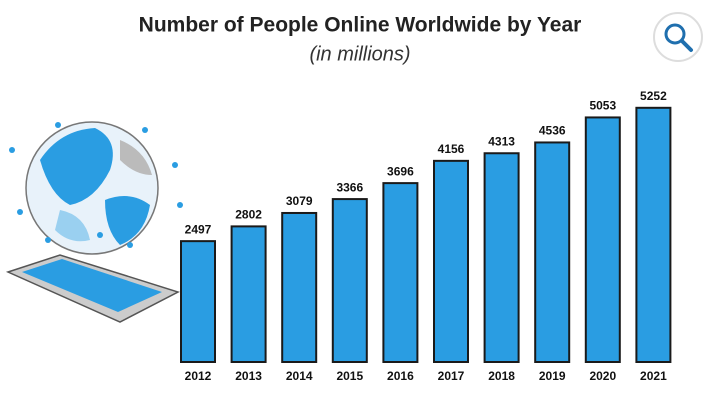 This screenshot has width=720, height=404. Describe the element at coordinates (451, 376) in the screenshot. I see `x-tick-label: 2017` at that location.